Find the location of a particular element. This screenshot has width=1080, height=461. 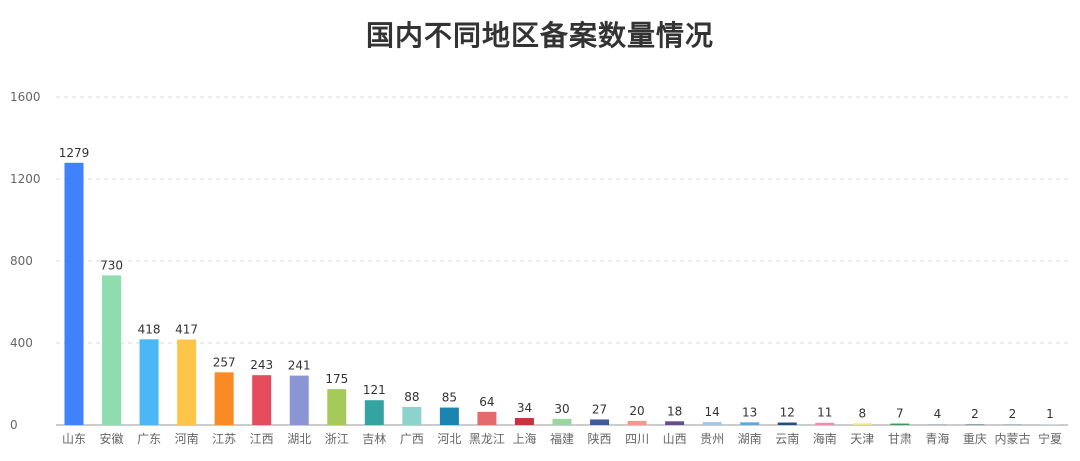

x-tick-label: 天津 is located at coordinates (862, 439).